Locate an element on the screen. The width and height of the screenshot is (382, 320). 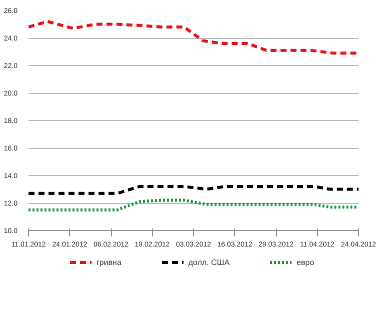
legend-label: гривна is located at coordinates (109, 262).